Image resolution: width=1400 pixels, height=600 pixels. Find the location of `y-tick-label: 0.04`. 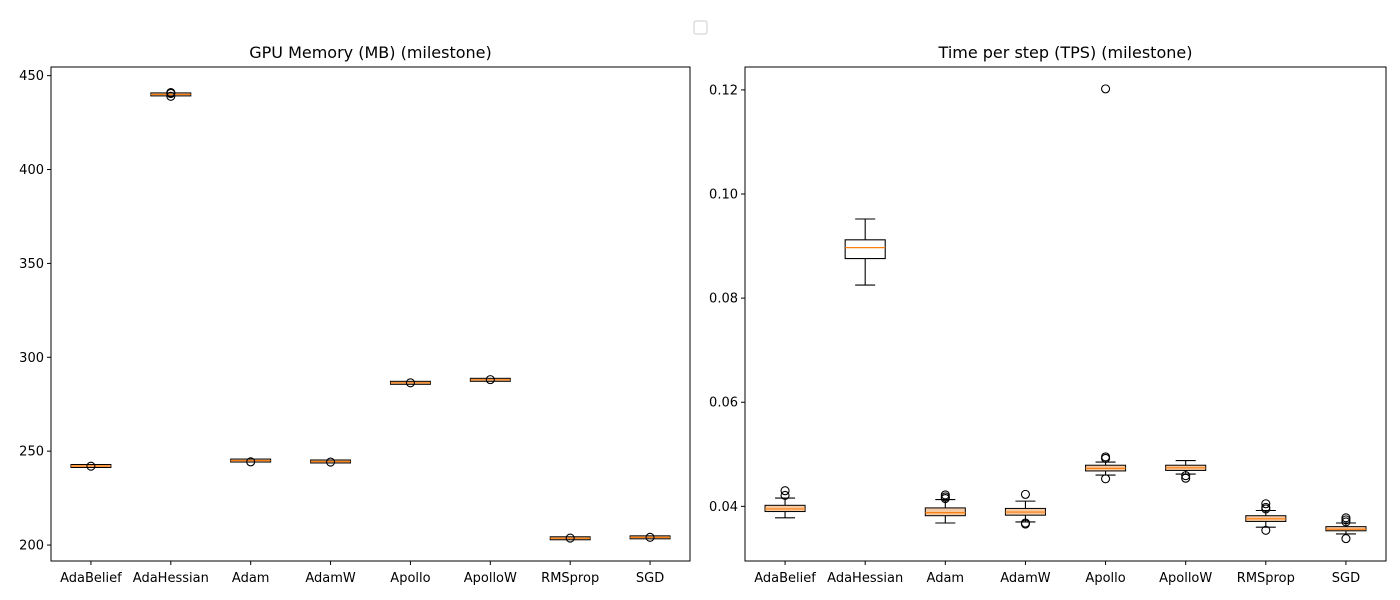

y-tick-label: 0.04 is located at coordinates (723, 507).